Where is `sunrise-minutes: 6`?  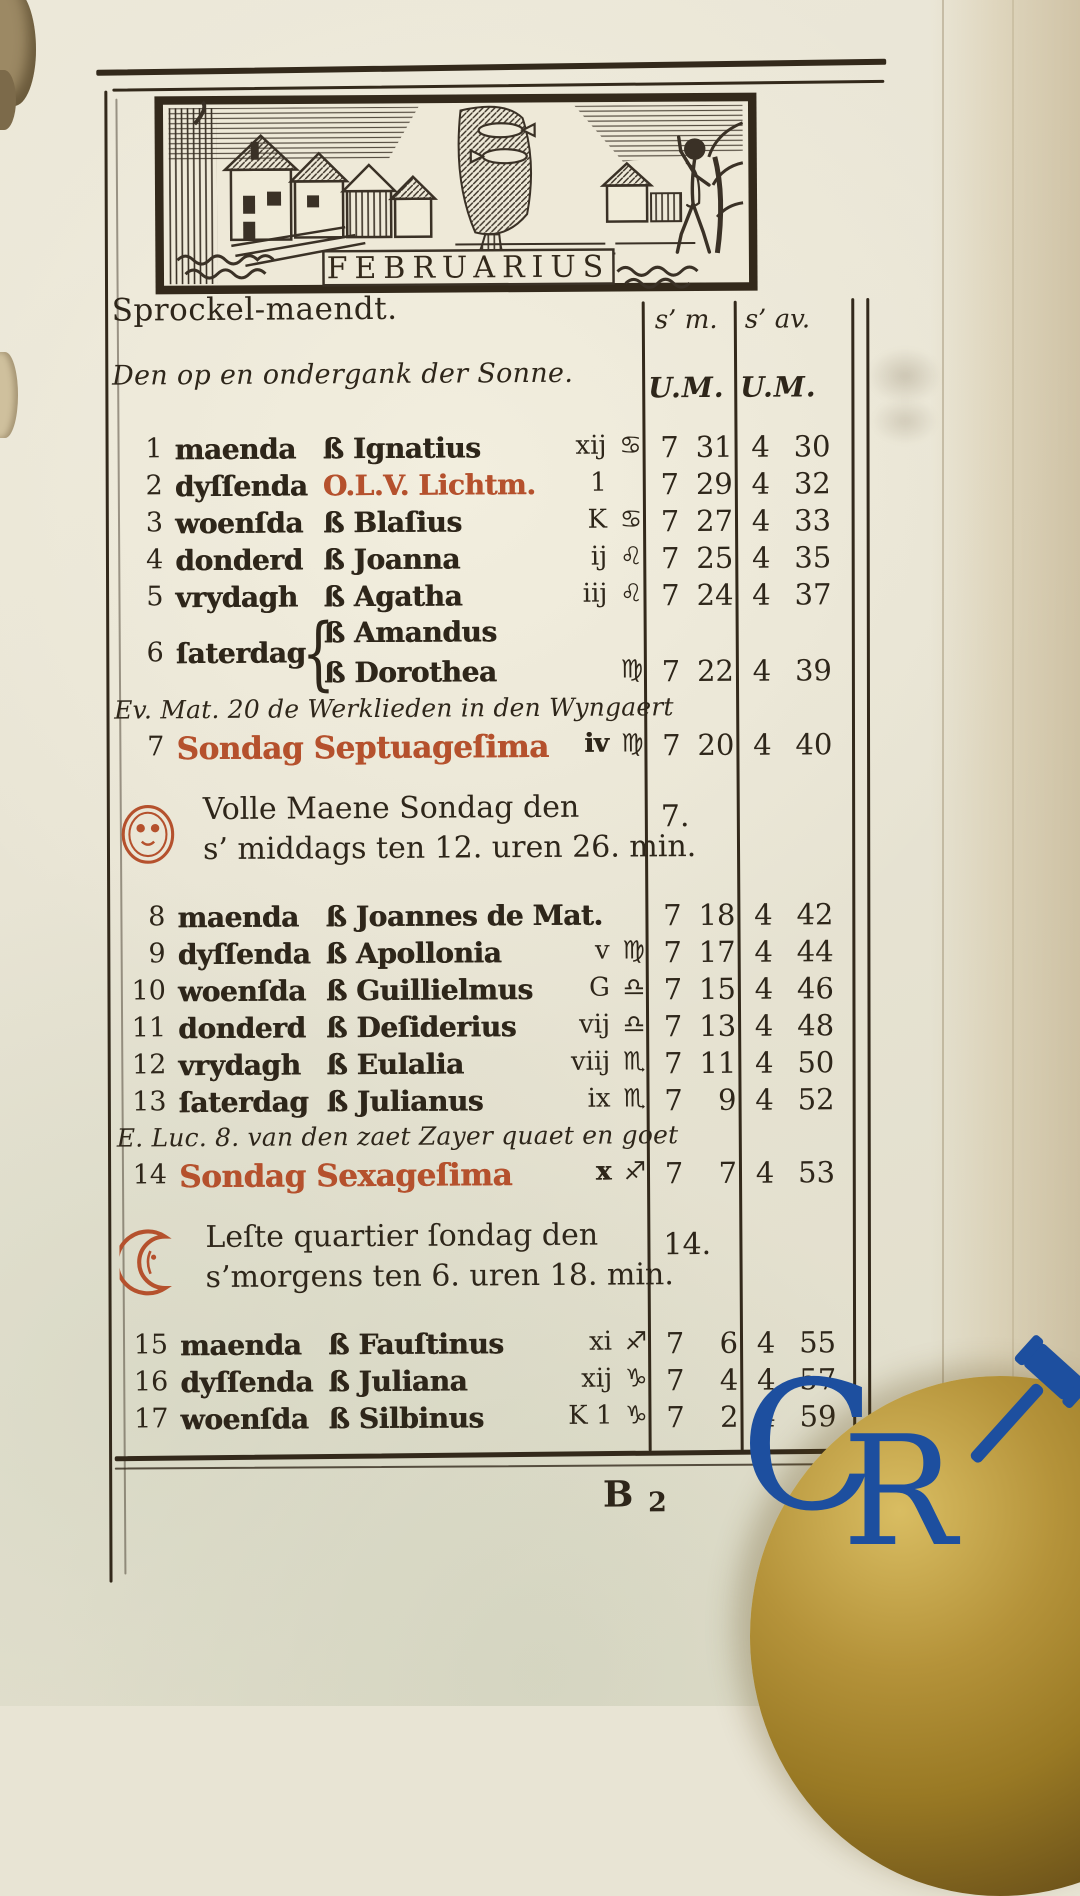 sunrise-minutes: 6 is located at coordinates (715, 1343).